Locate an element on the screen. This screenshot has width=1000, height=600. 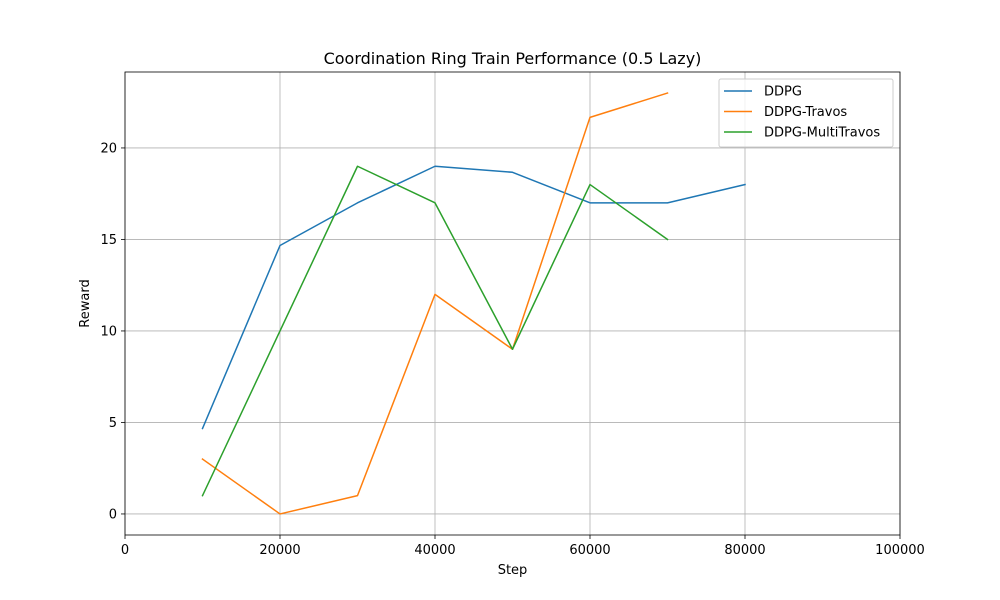
y-tick-label: 15 is located at coordinates (108, 240).